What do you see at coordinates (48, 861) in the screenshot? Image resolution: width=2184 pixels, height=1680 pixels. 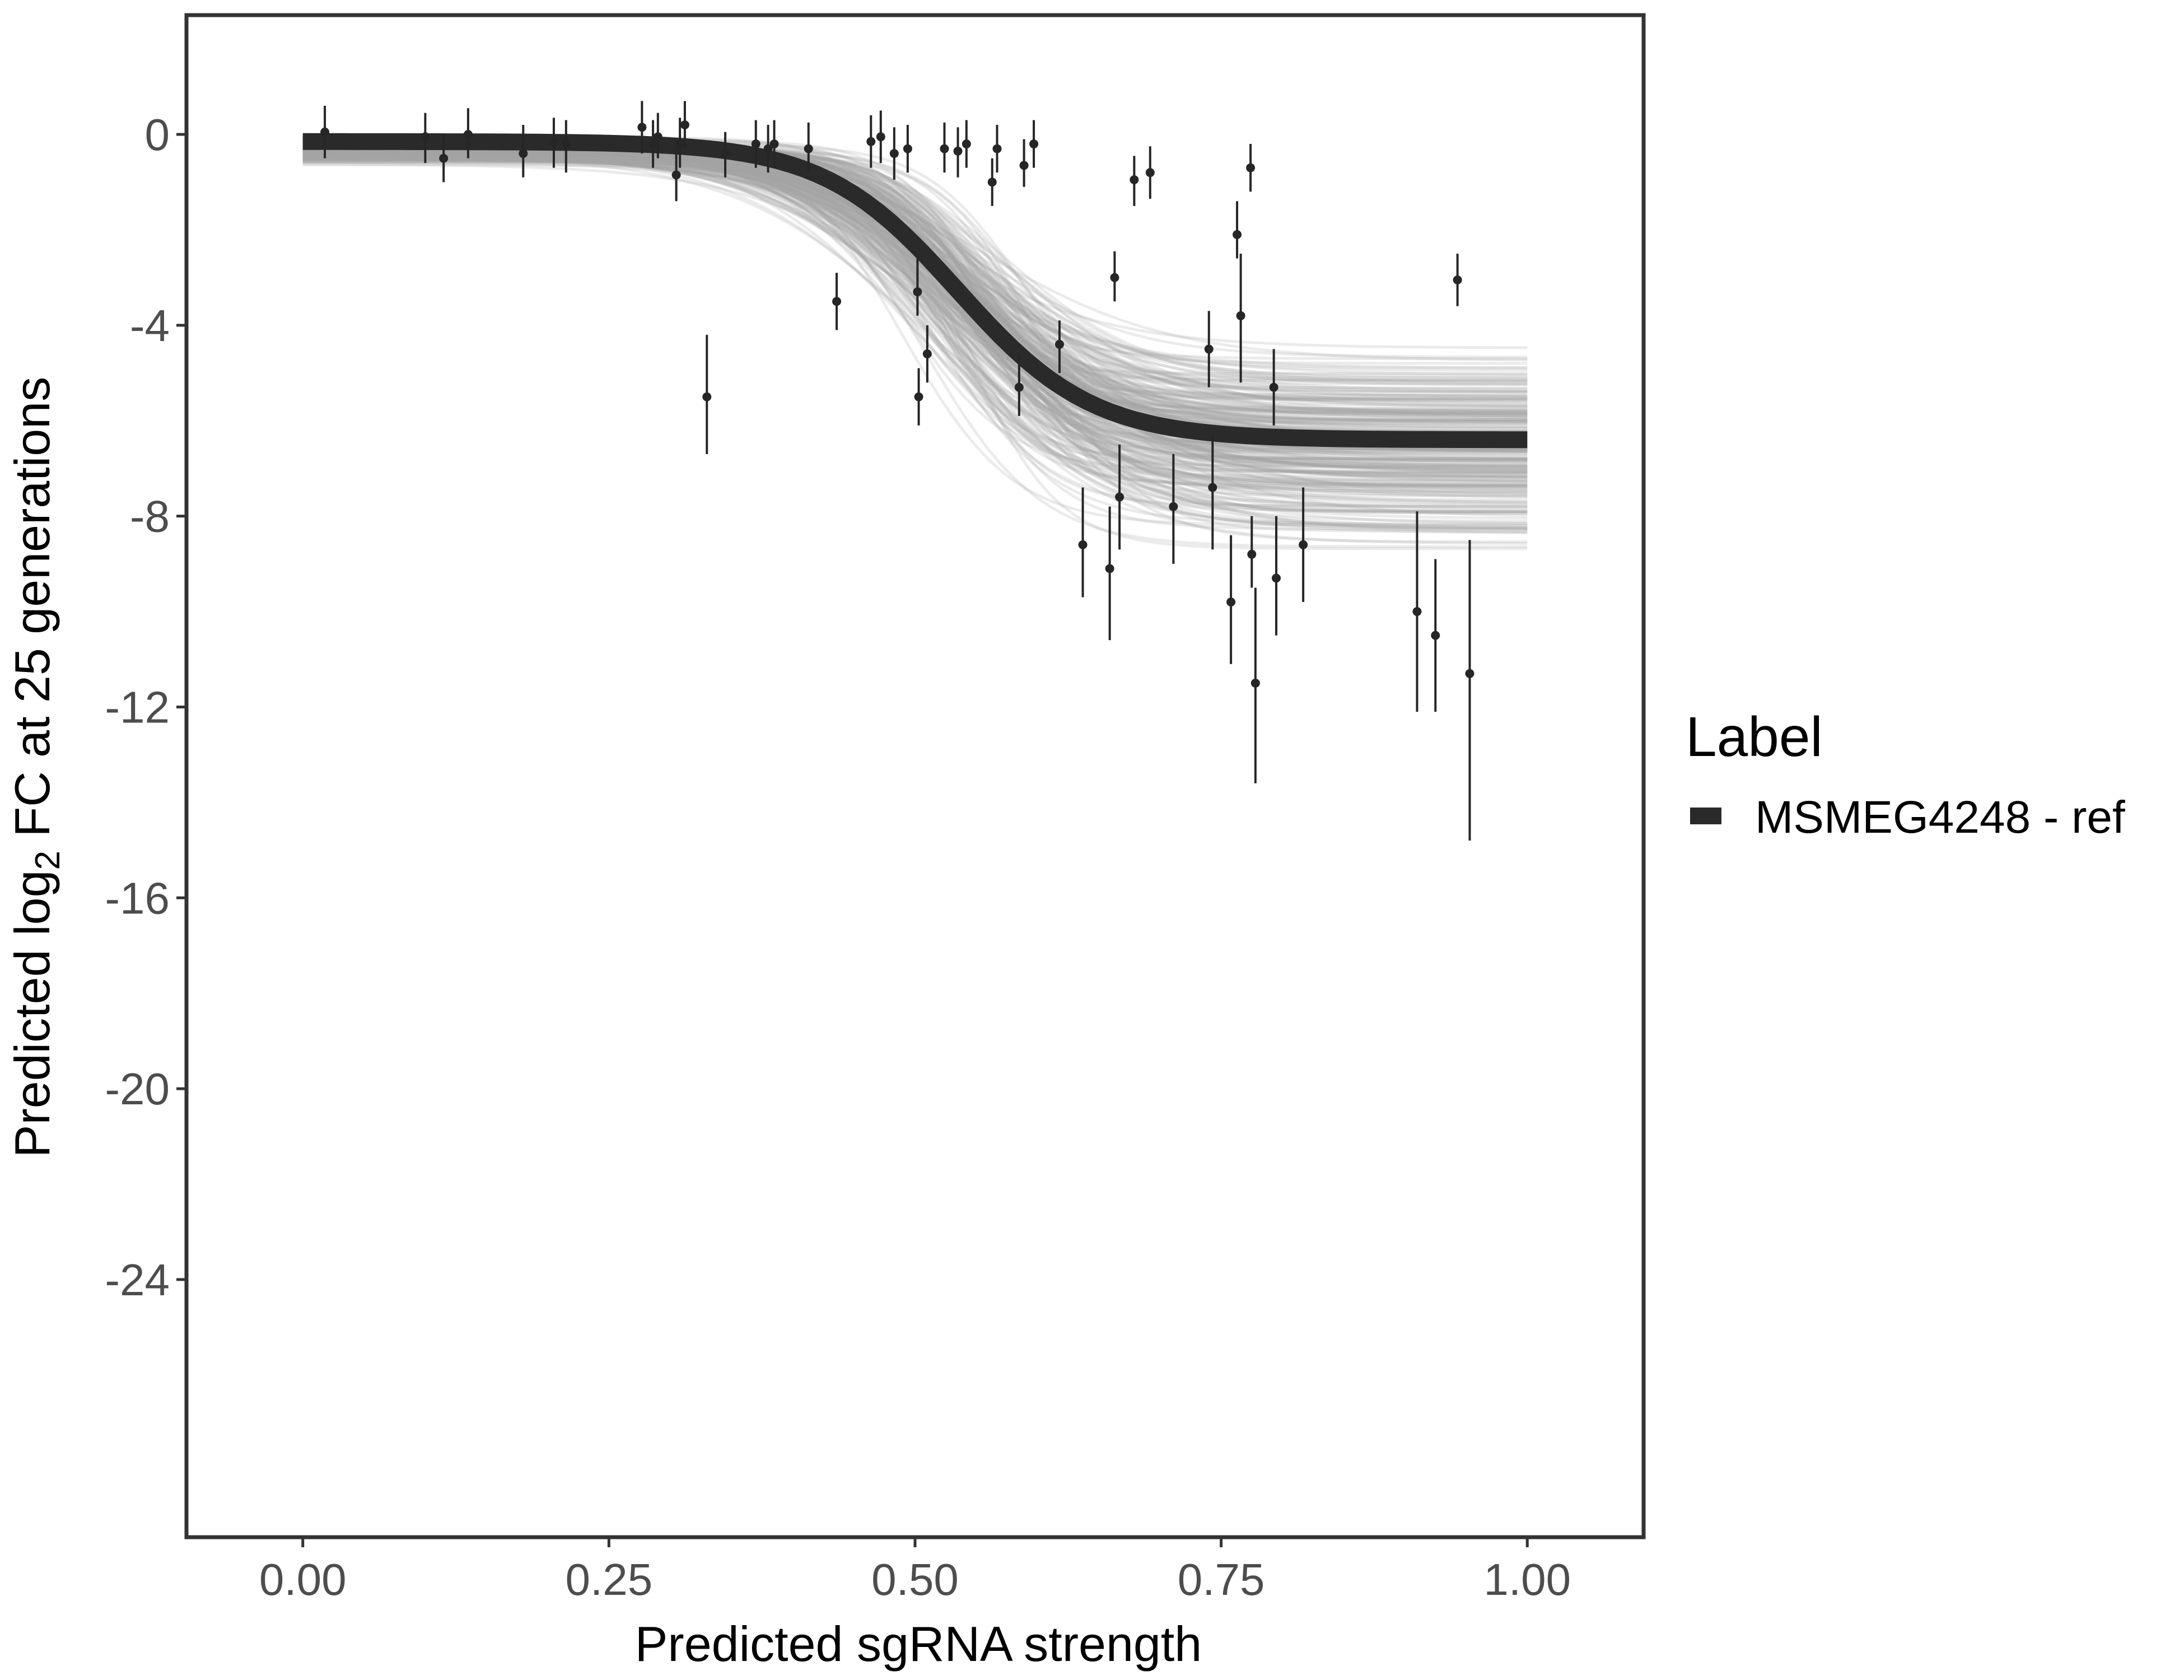 I see `y-axis-title-subscript: 2` at bounding box center [48, 861].